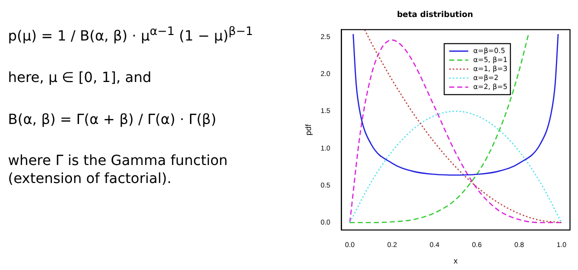 The width and height of the screenshot is (578, 270). I want to click on y-axis-title: pdf, so click(309, 129).